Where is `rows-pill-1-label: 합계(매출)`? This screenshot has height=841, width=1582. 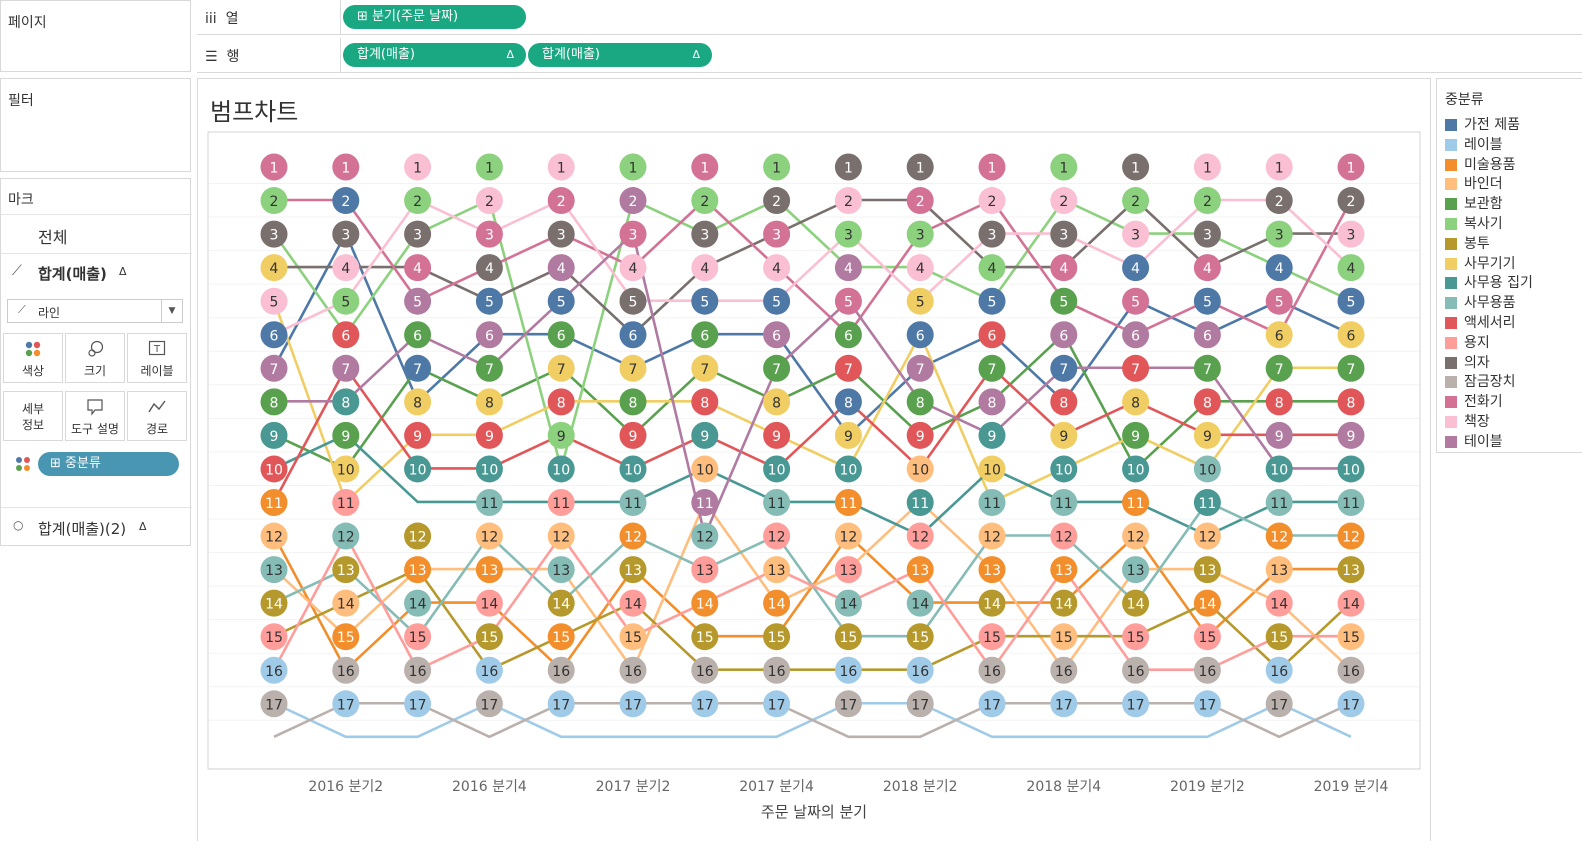 rows-pill-1-label: 합계(매출) is located at coordinates (386, 54).